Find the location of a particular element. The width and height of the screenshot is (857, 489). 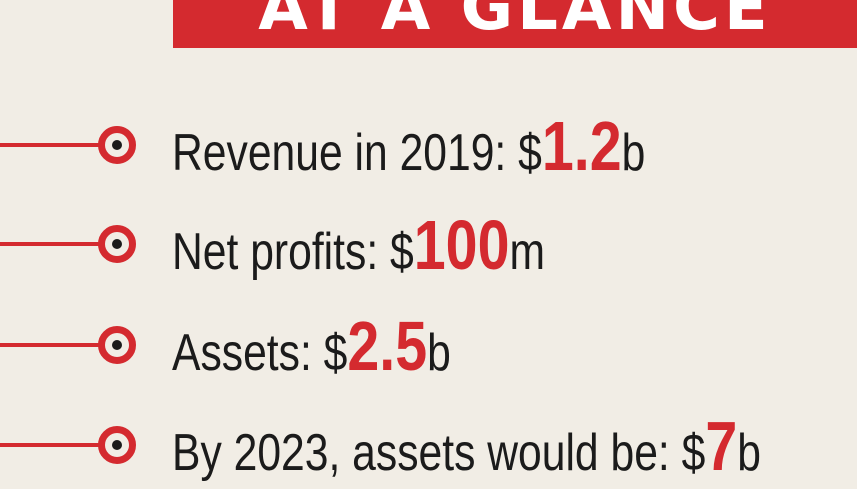

item-text: Net profits: $100m is located at coordinates (358, 248).